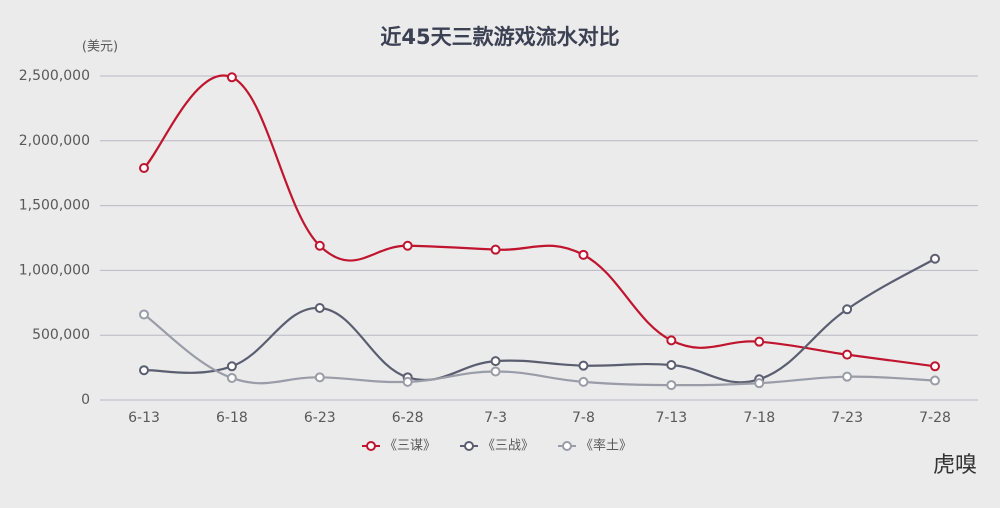 This screenshot has width=1000, height=508. I want to click on watermark: 虎嗅, so click(955, 465).